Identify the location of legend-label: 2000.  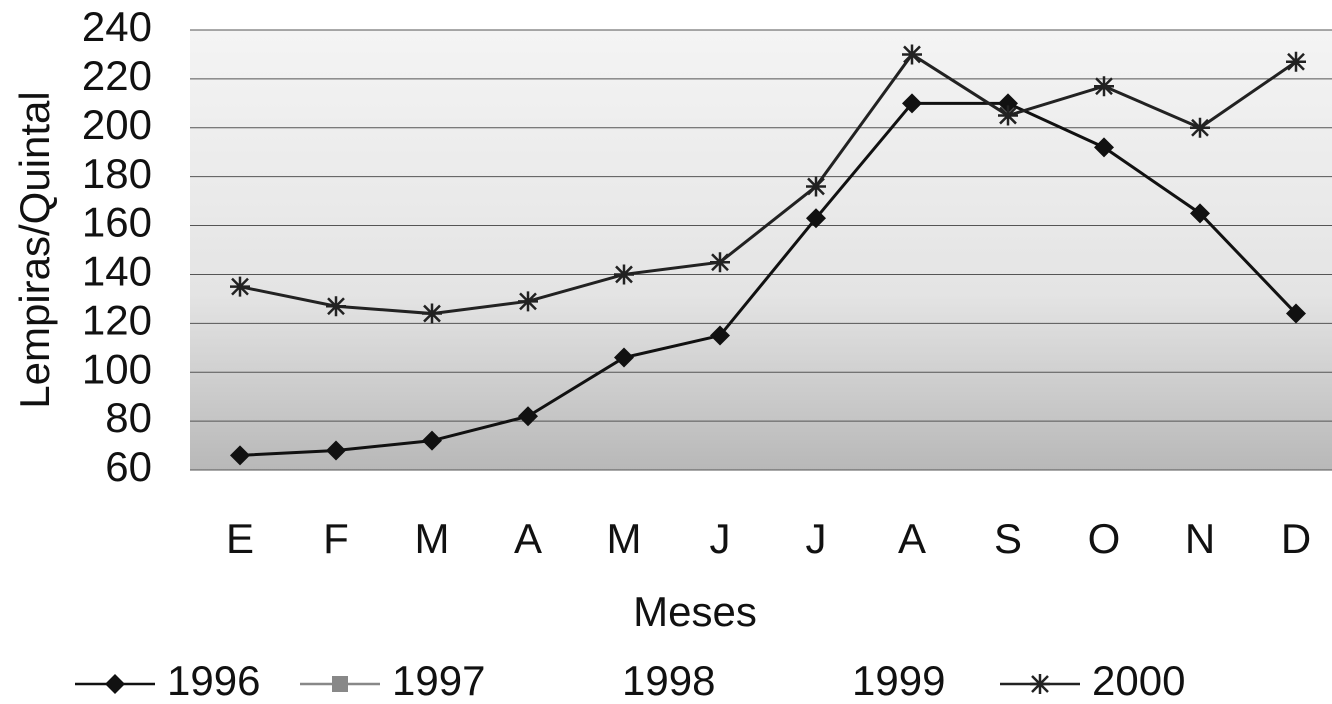
(1138, 680).